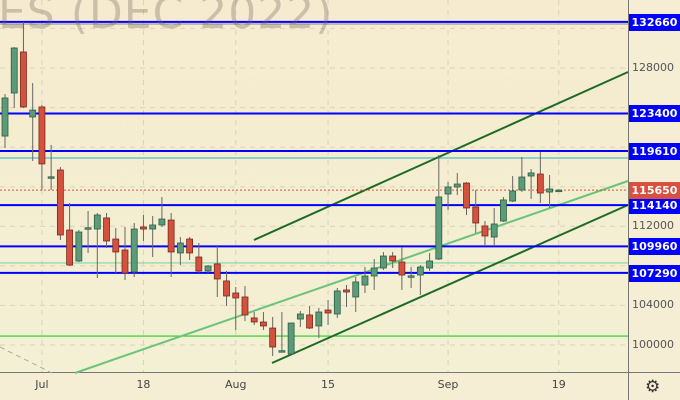  What do you see at coordinates (654, 22) in the screenshot?
I see `level-price-label: 132660` at bounding box center [654, 22].